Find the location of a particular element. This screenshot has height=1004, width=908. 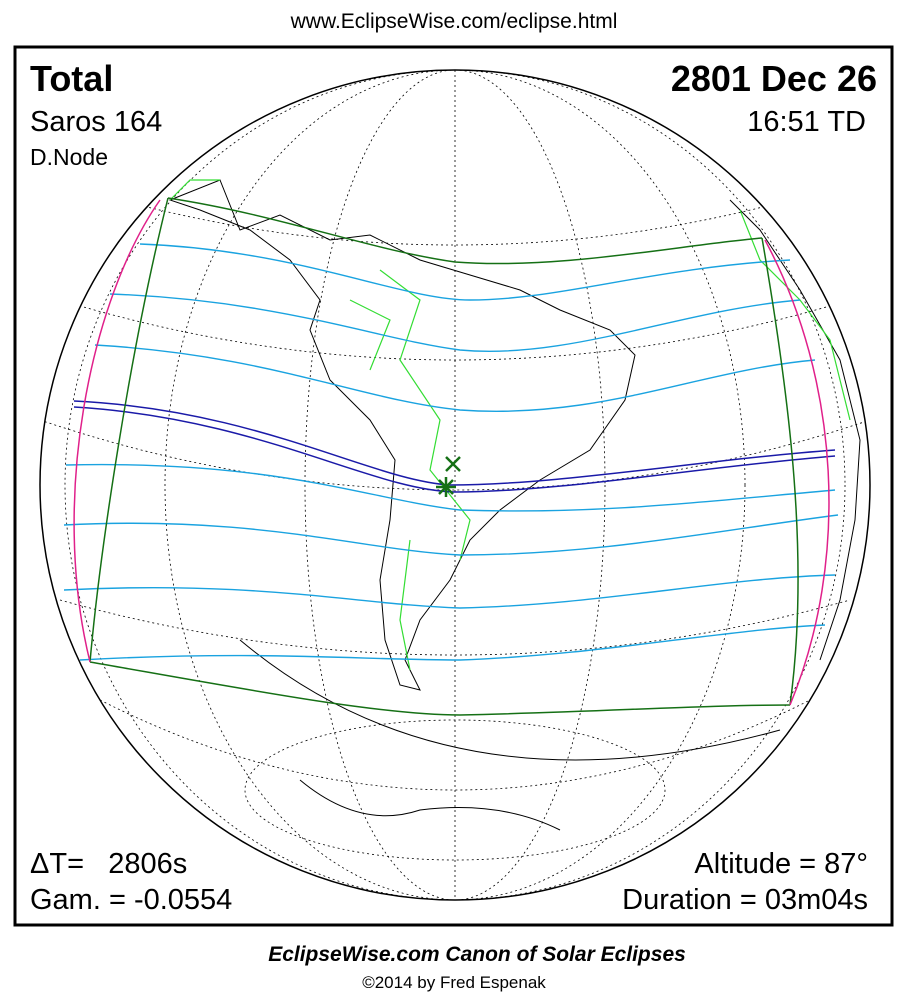

altitude: Altitude = 87° is located at coordinates (781, 864).